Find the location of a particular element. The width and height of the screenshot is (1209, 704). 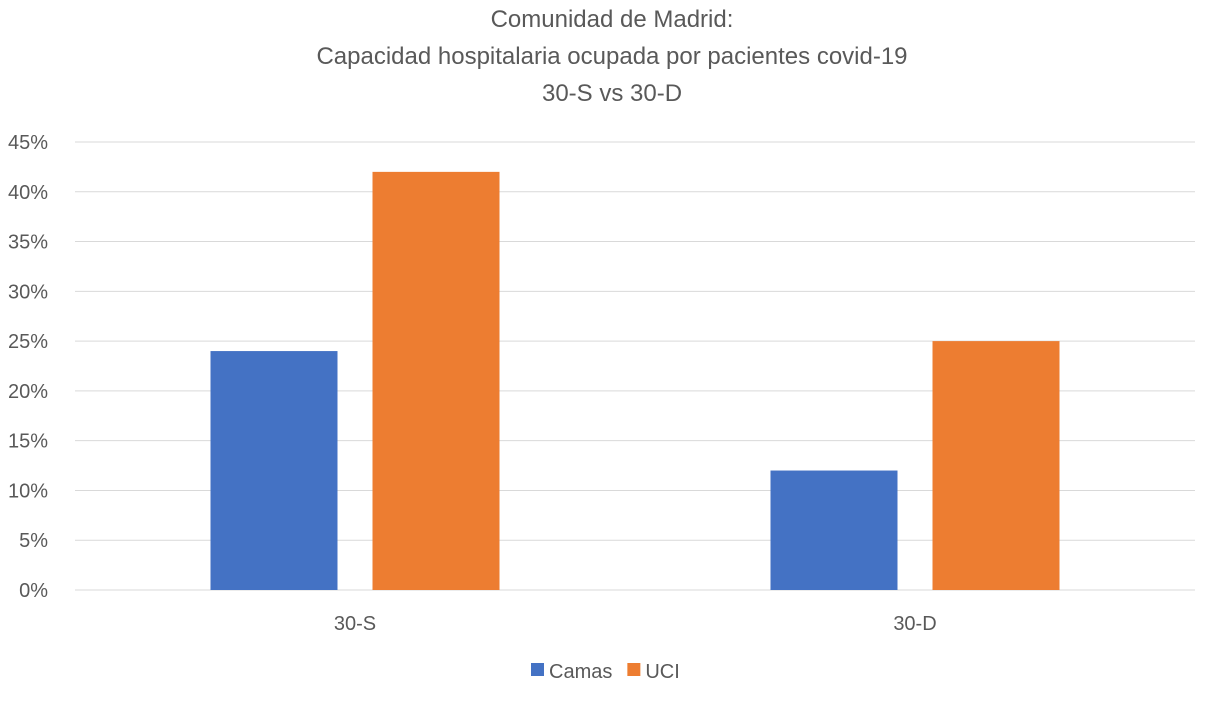

y-tick-label: 45% is located at coordinates (28, 143).